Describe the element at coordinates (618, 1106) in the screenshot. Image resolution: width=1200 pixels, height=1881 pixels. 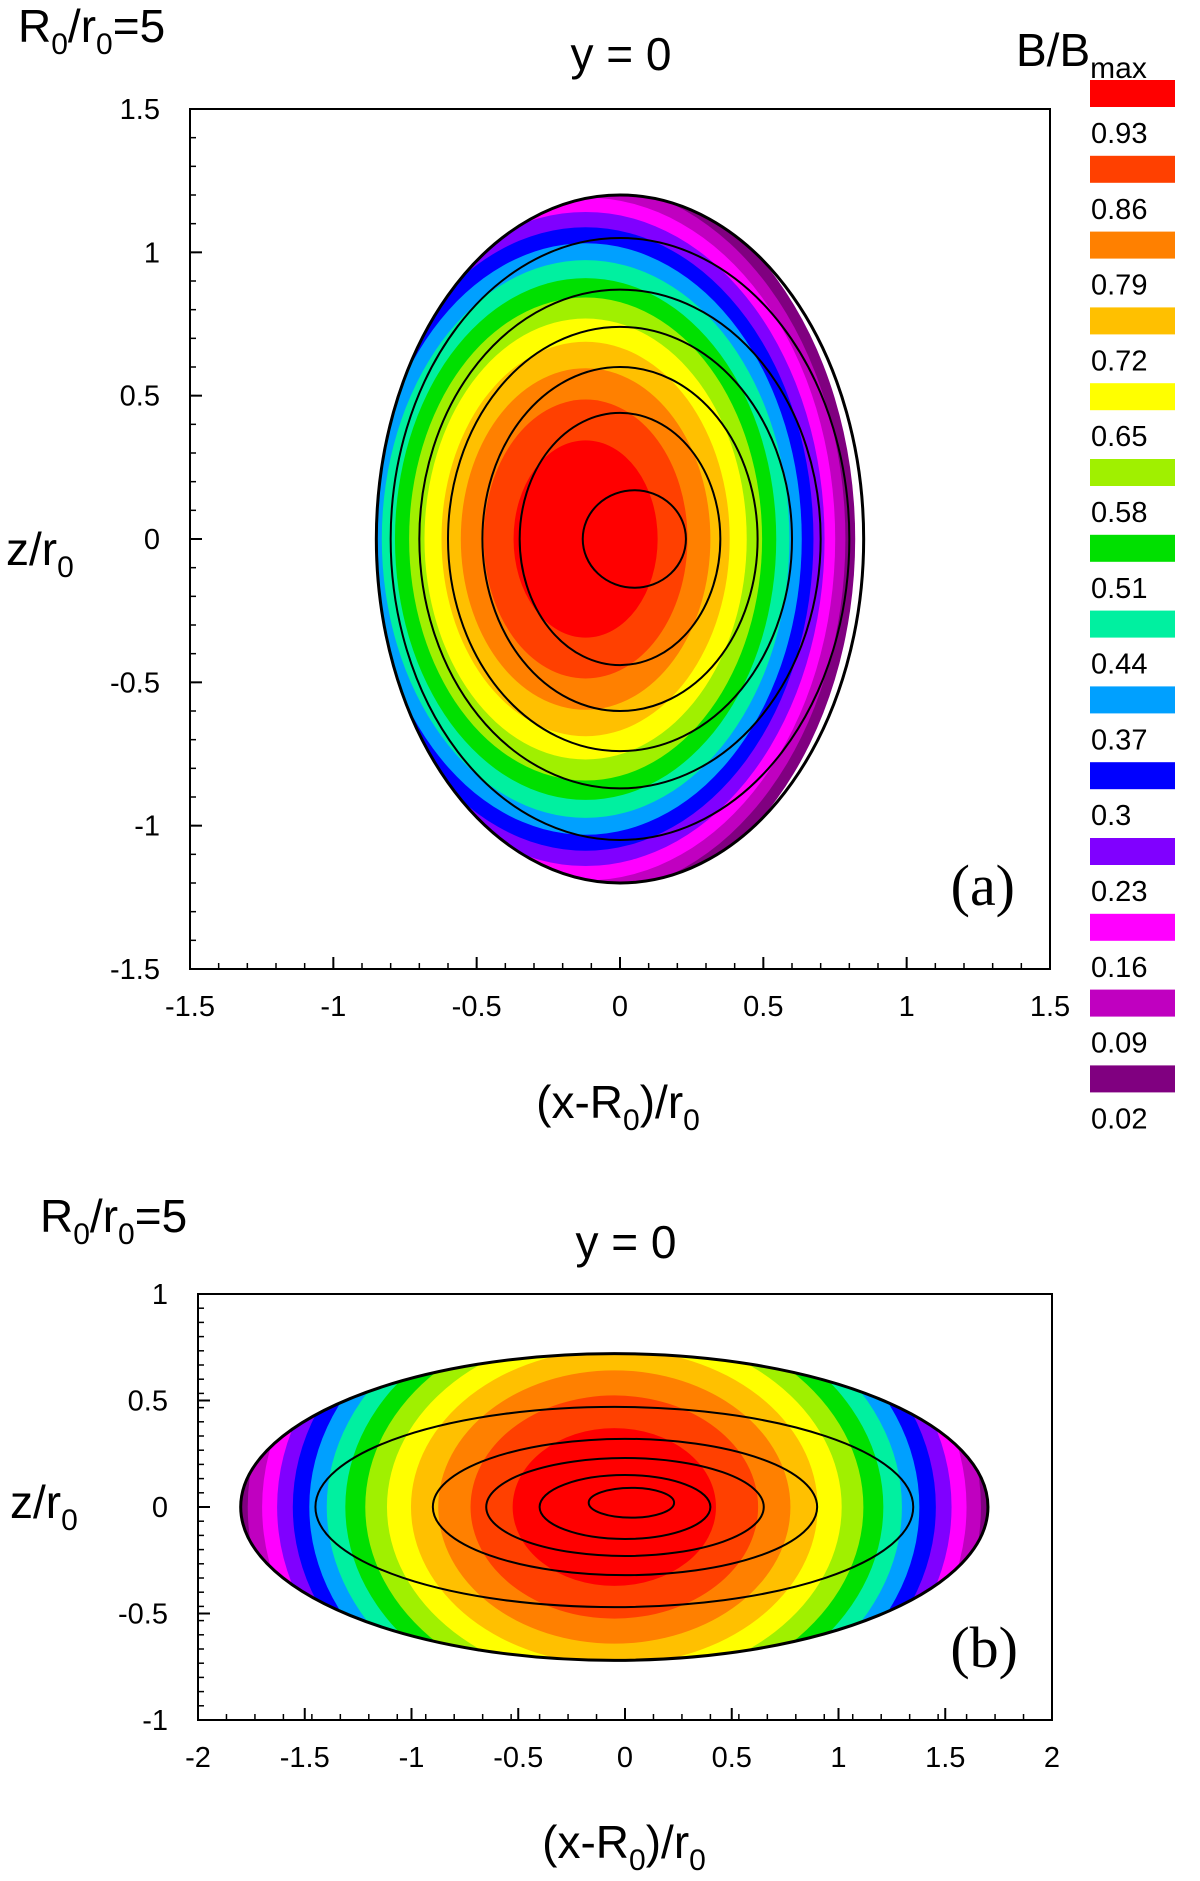
I see `panel-a-xlabel: (x-R0)/r0` at that location.